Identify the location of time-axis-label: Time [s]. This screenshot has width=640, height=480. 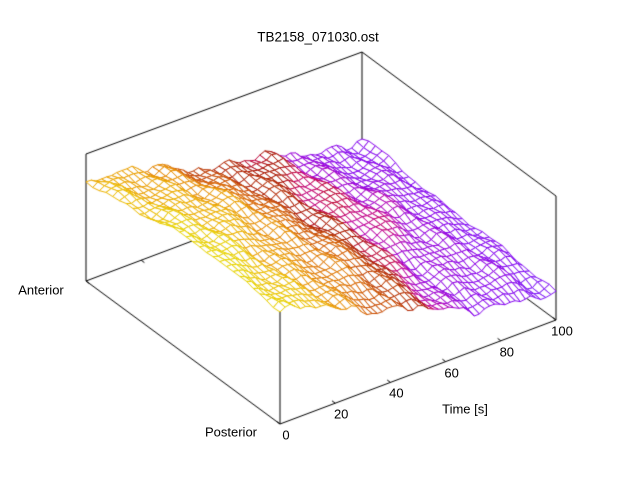
(465, 409).